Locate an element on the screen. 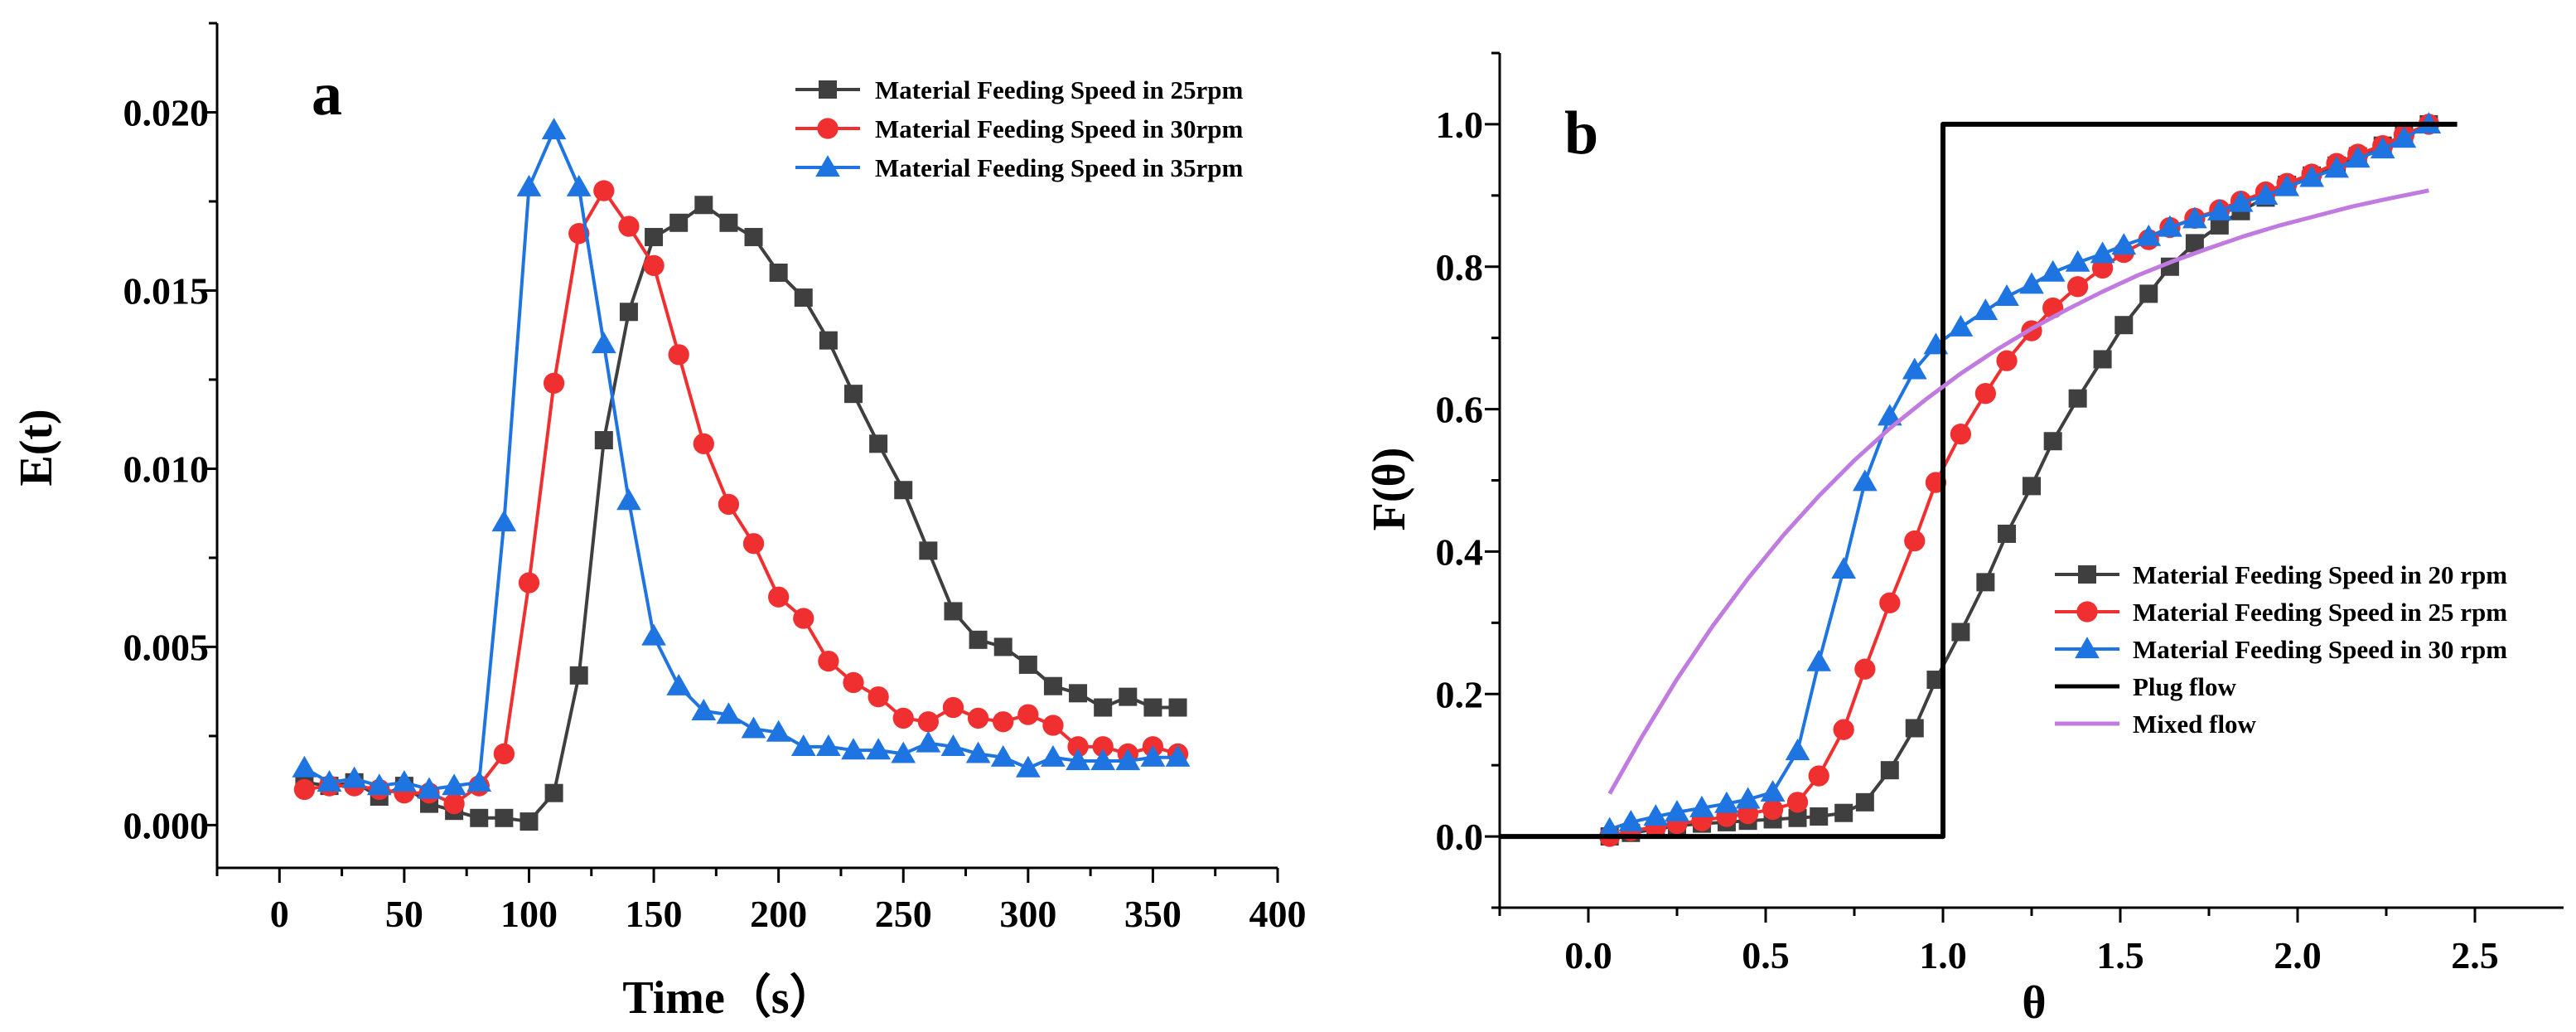  x-tick-label: 150 is located at coordinates (654, 914).